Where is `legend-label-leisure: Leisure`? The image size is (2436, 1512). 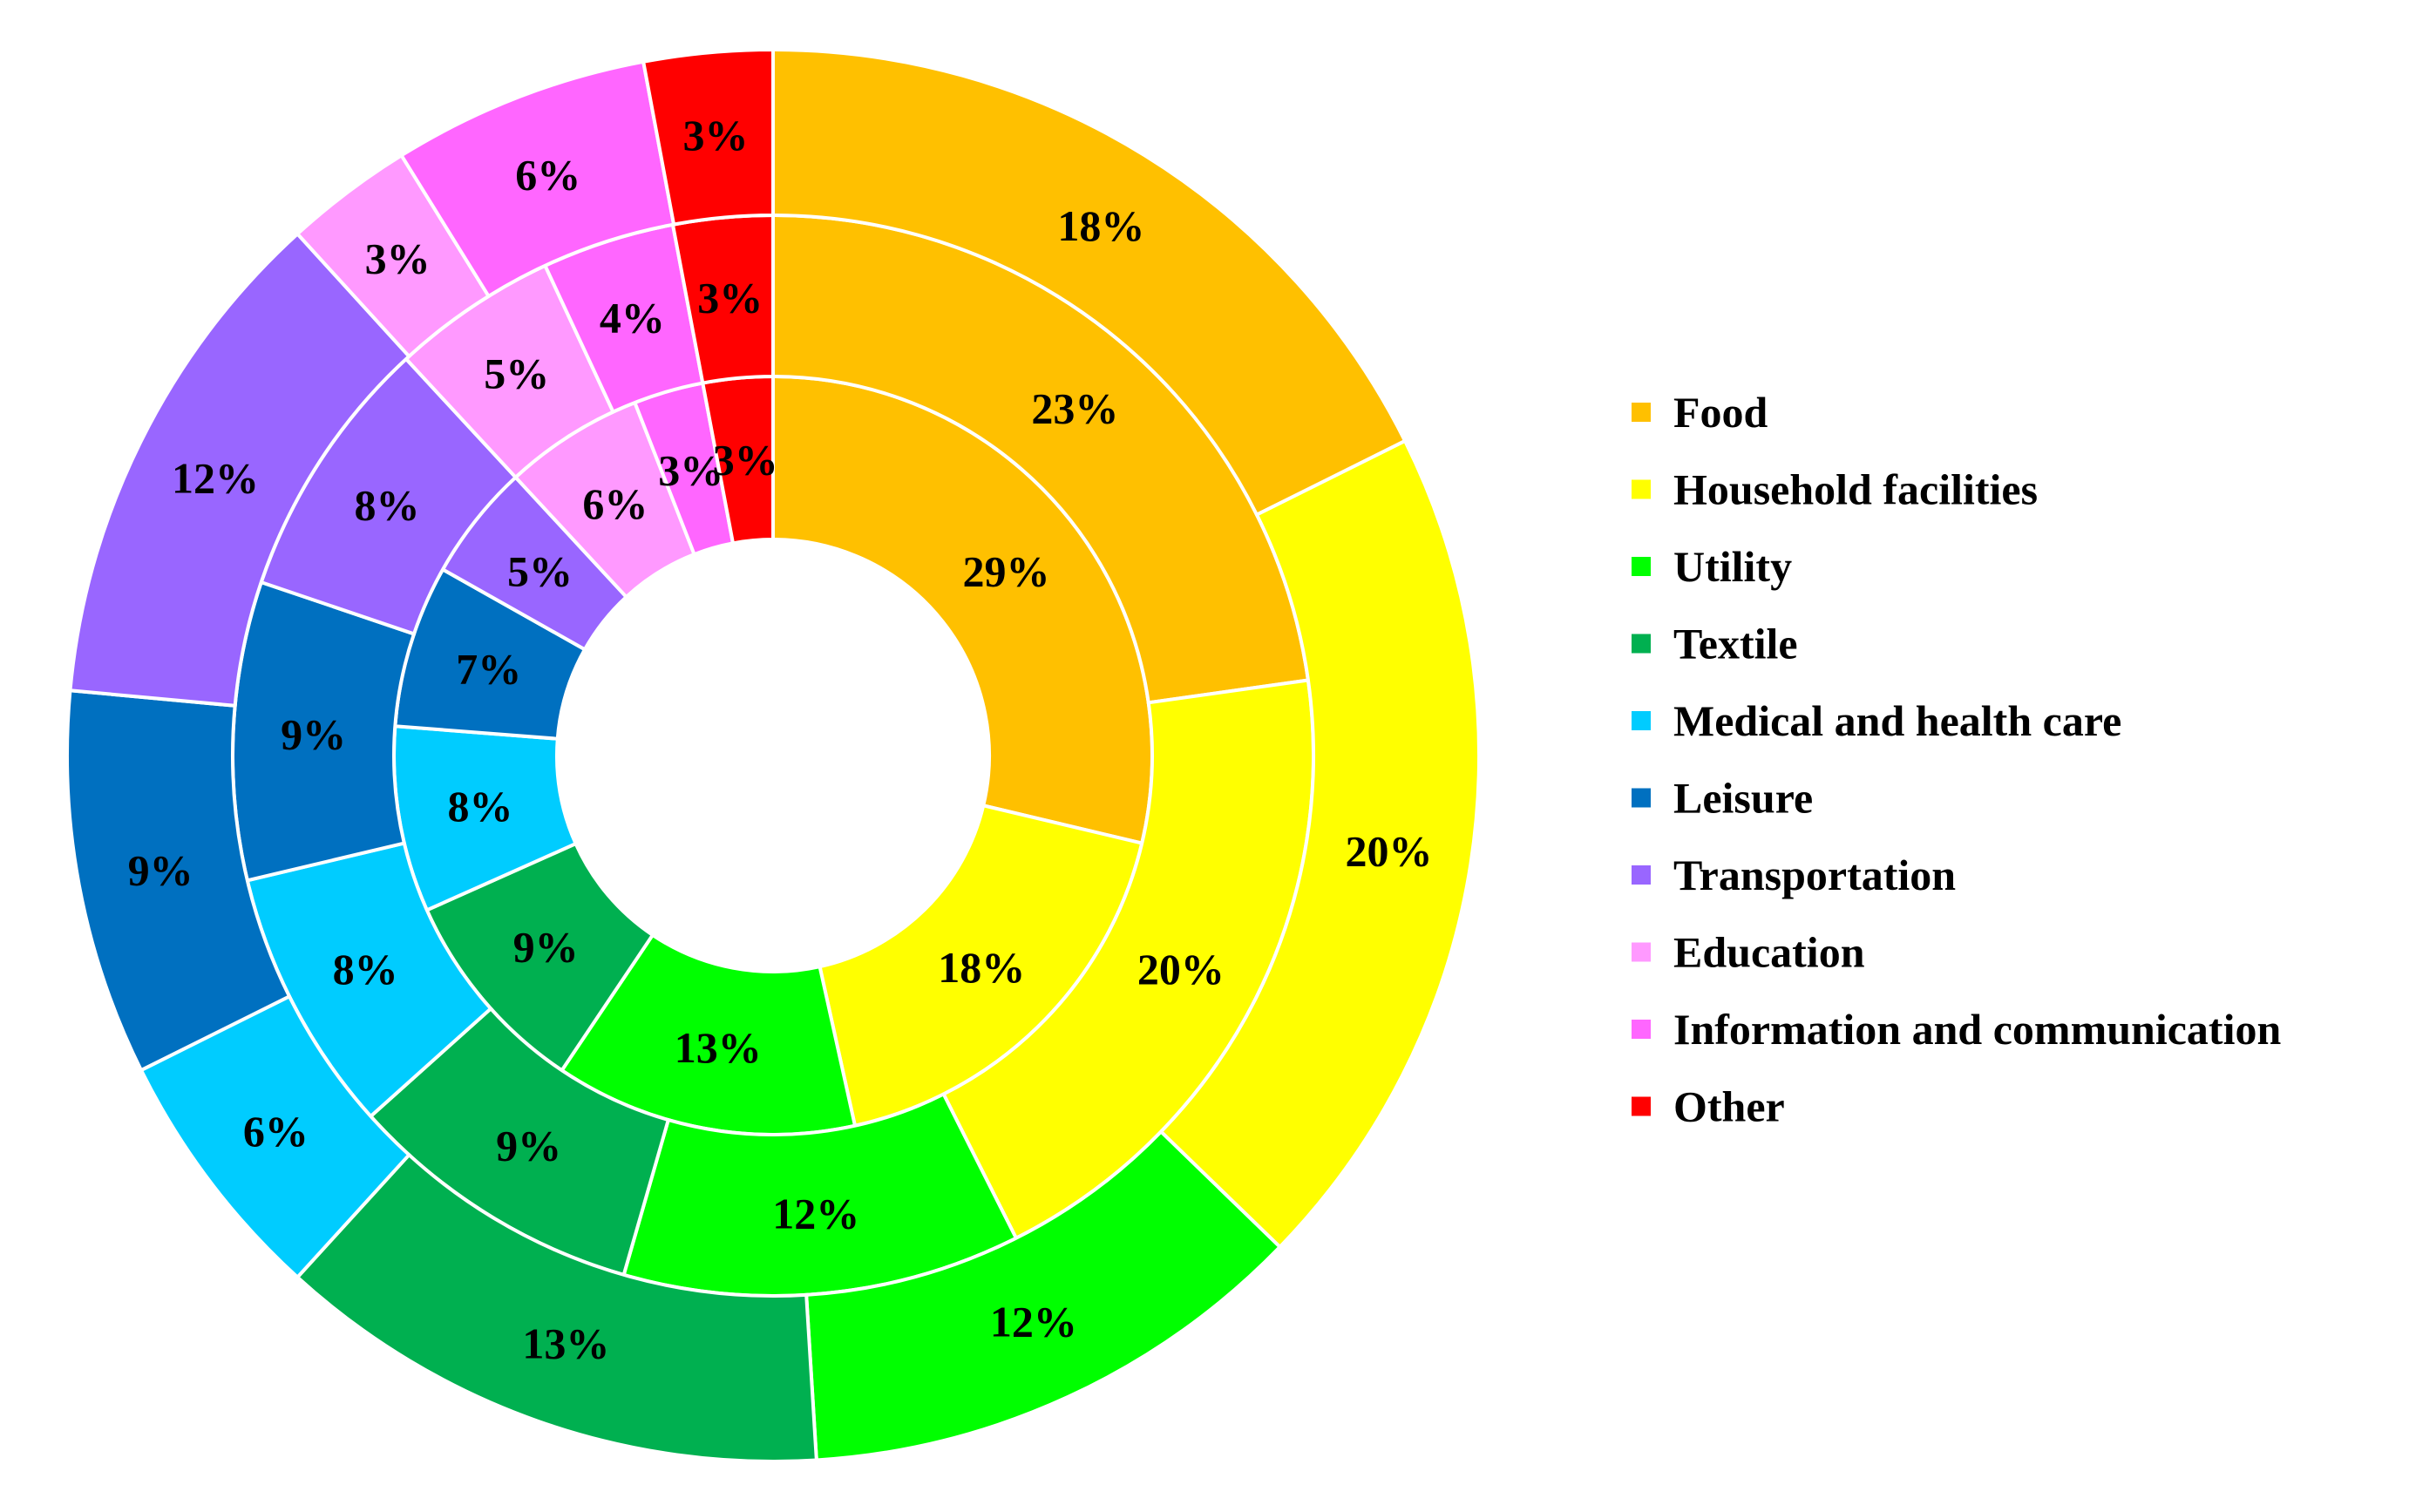 legend-label-leisure: Leisure is located at coordinates (1743, 798).